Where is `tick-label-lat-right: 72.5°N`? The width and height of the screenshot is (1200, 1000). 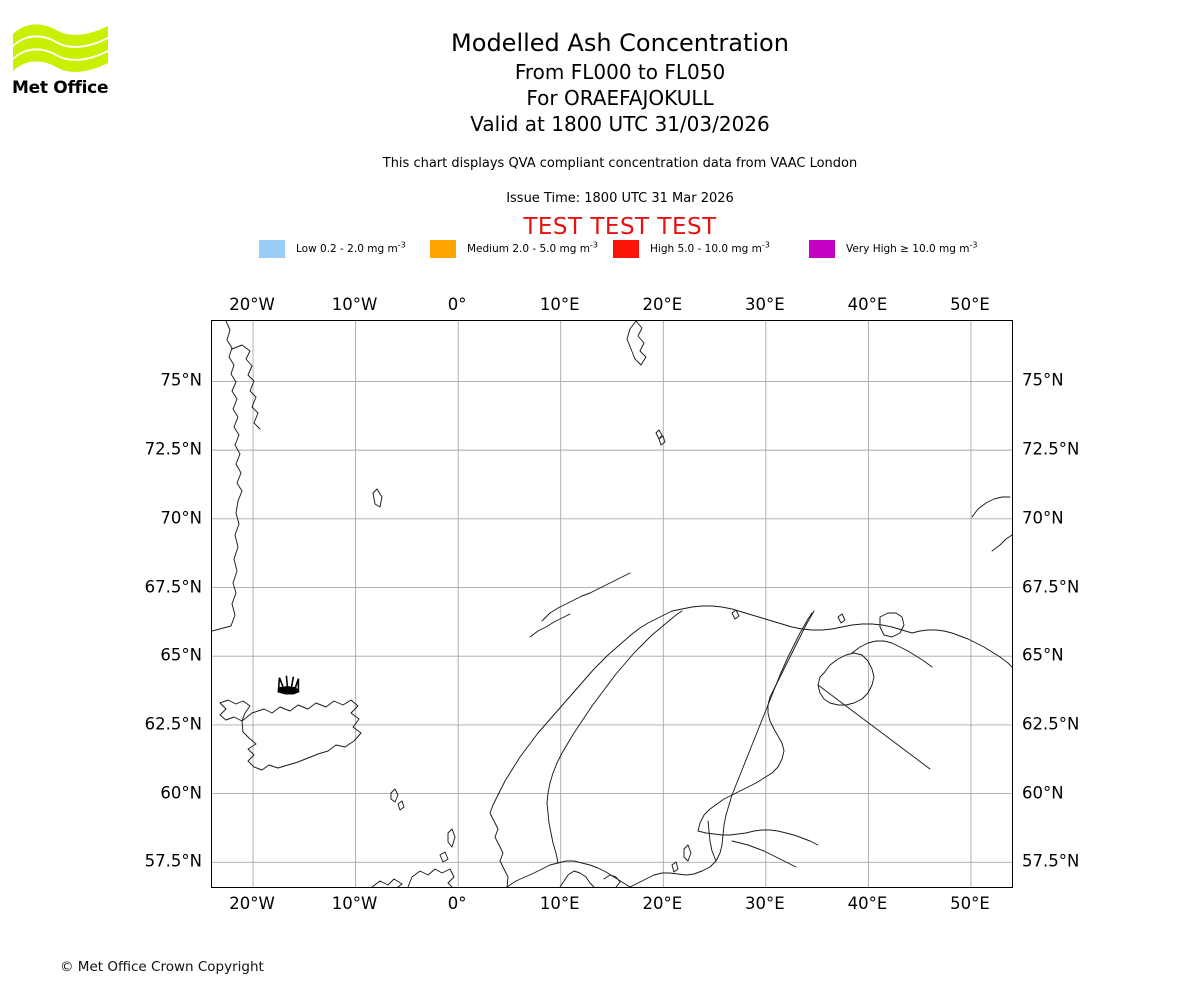 tick-label-lat-right: 72.5°N is located at coordinates (1051, 449).